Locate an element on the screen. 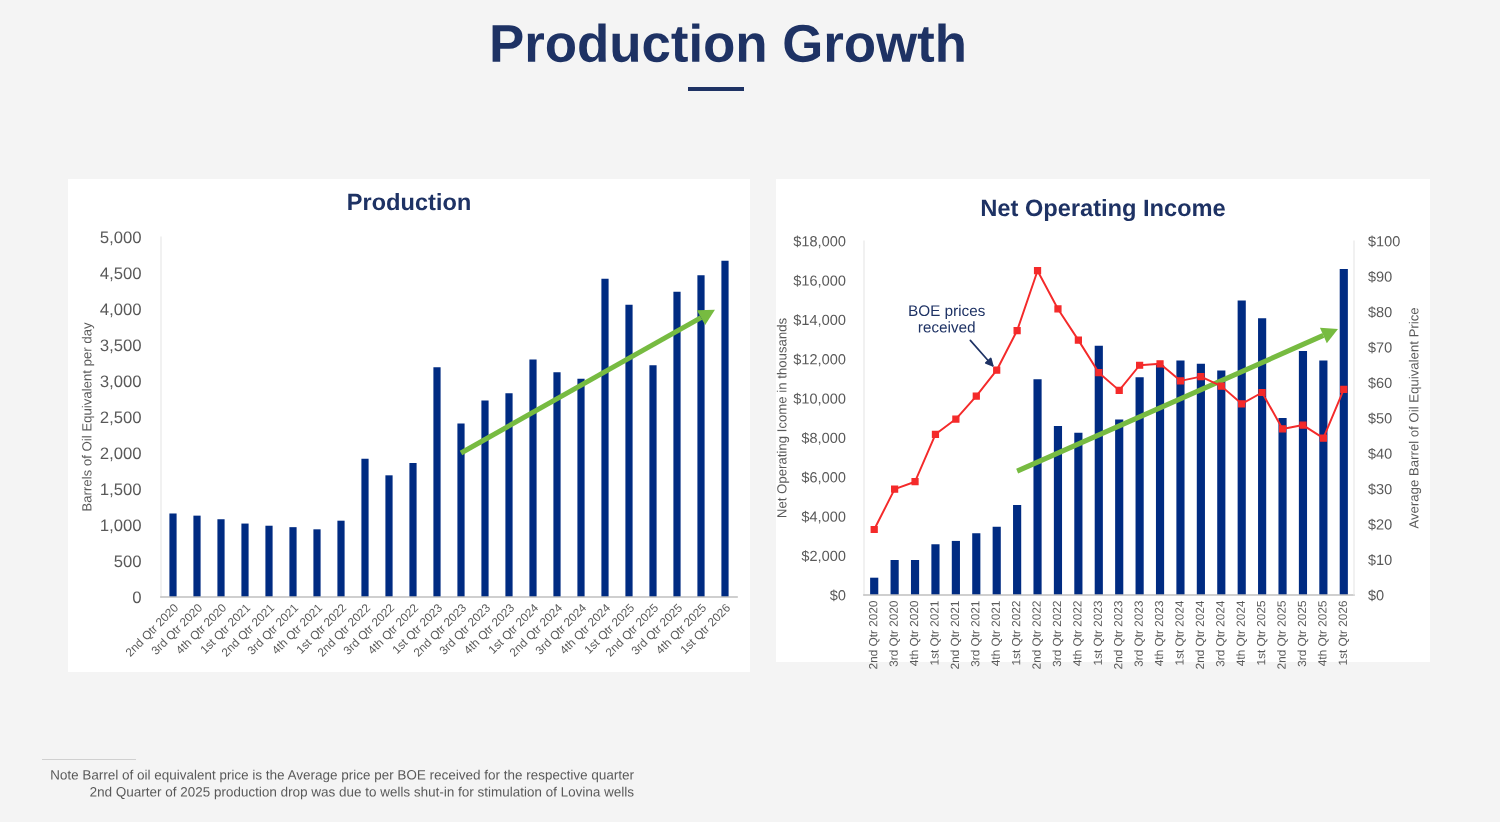 This screenshot has width=1500, height=822. y-tick-label: 1,000 is located at coordinates (121, 526).